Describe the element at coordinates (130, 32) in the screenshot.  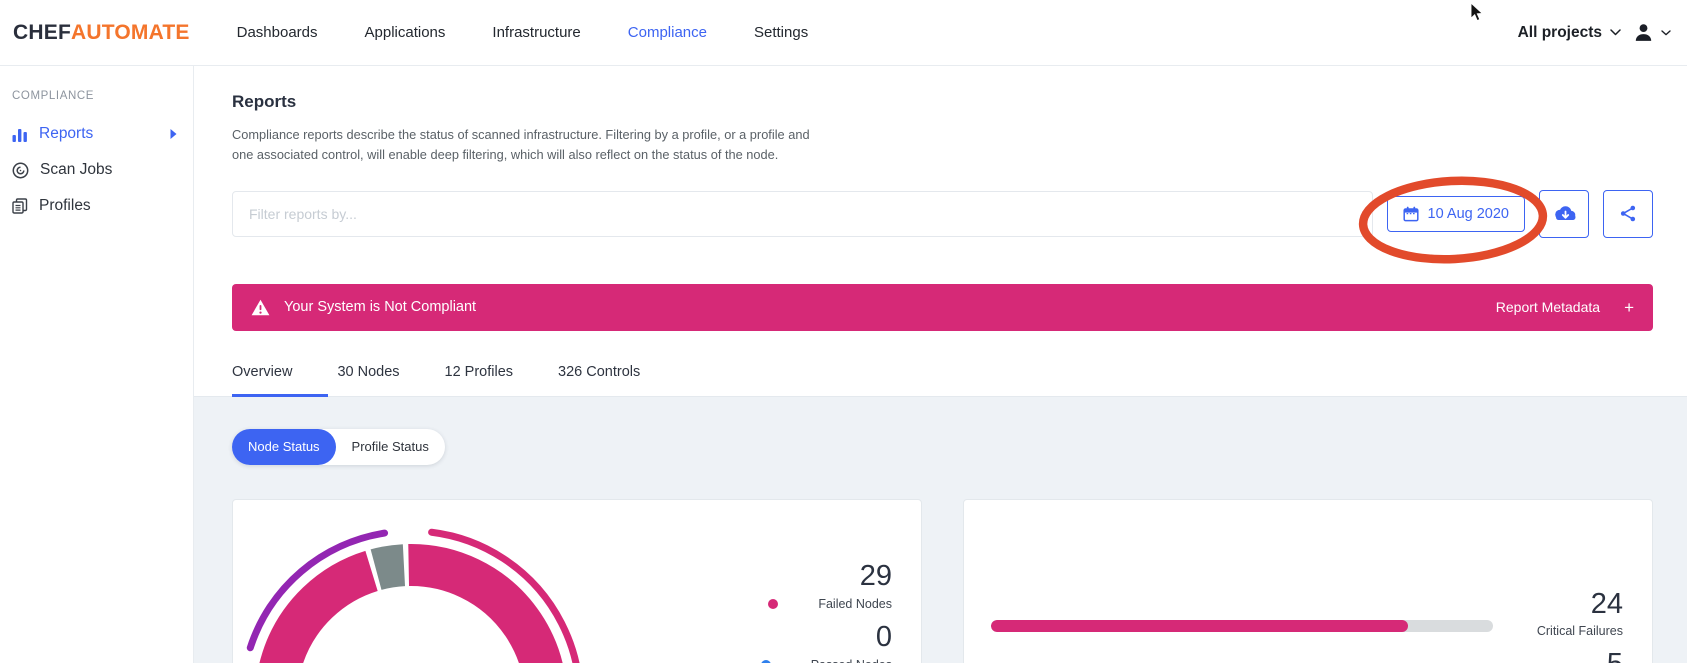
I see `logo-automate-text: AUTOMATE` at that location.